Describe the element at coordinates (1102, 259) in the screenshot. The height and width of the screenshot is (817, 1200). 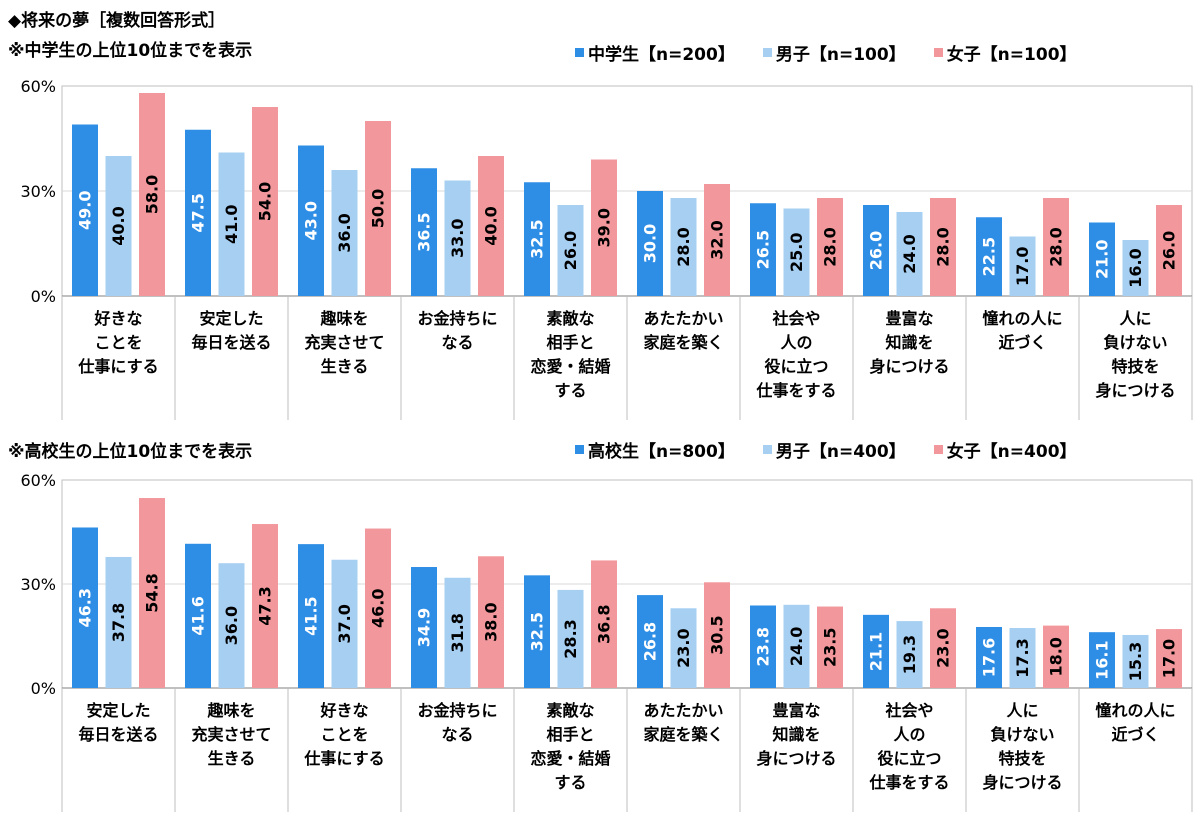
I see `data-label: 21.0` at that location.